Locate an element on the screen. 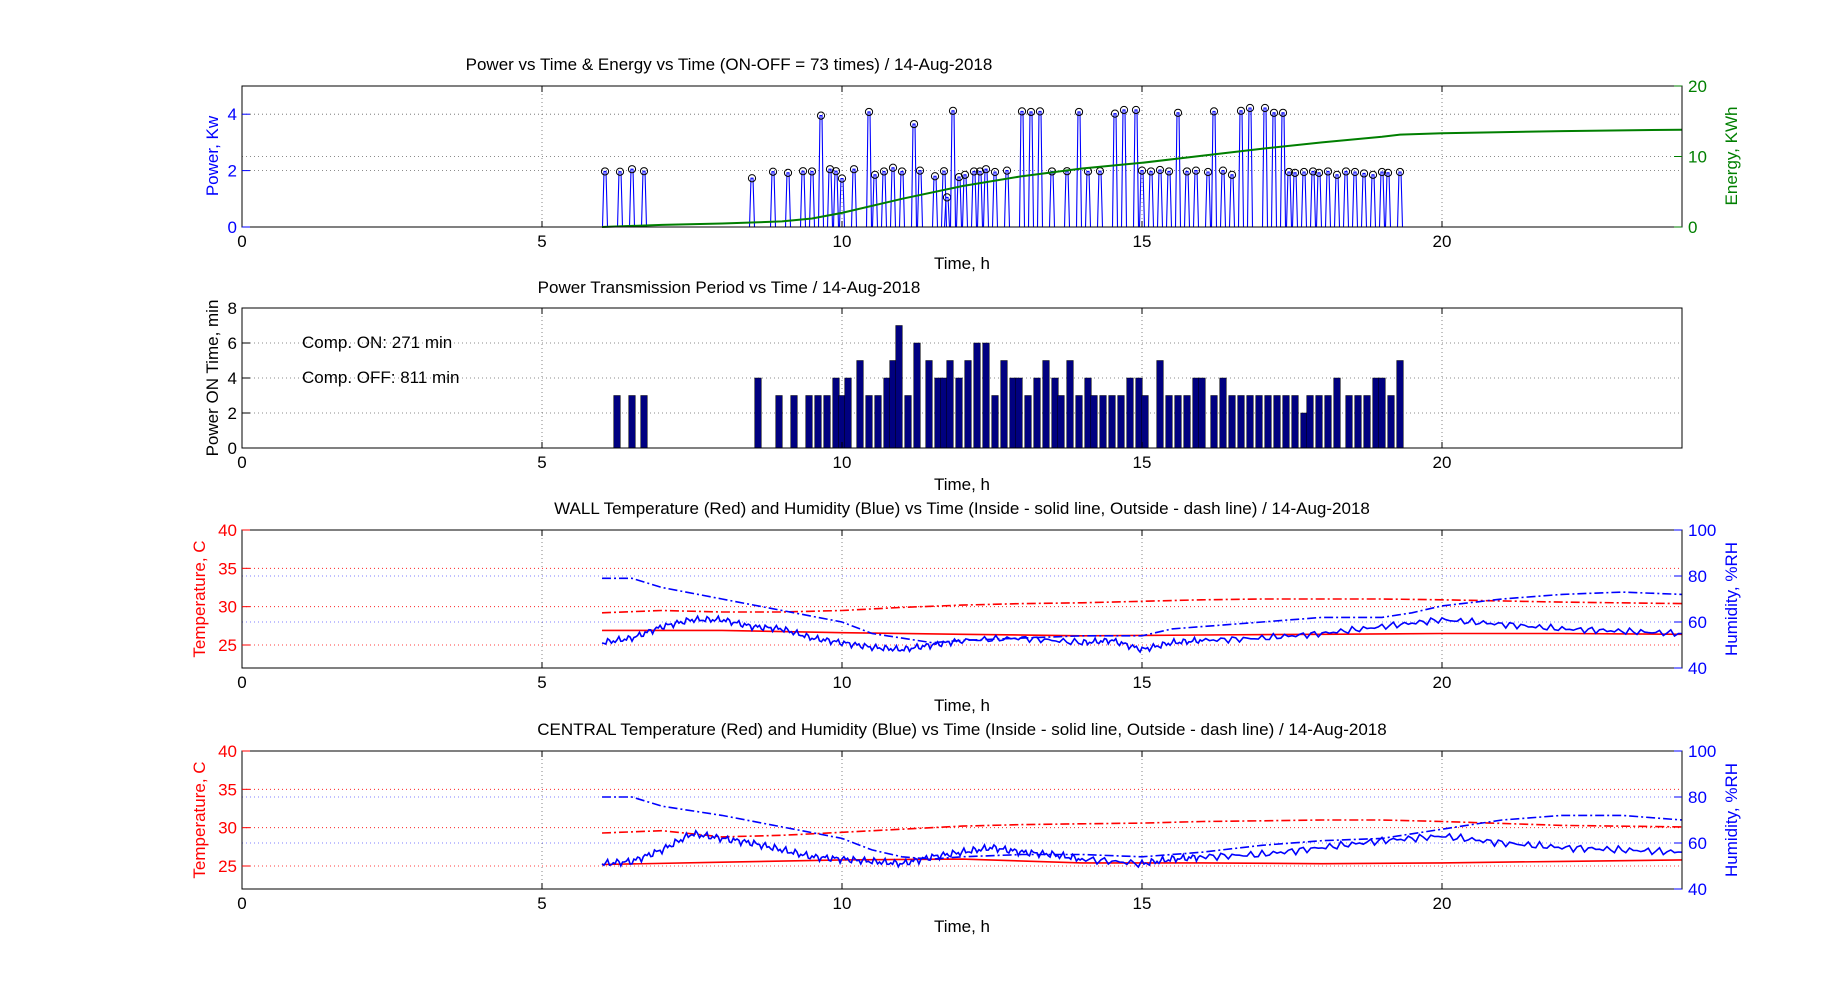 The height and width of the screenshot is (1003, 1845). chart4-ylabel-right: Humidity, %RH is located at coordinates (1731, 820).